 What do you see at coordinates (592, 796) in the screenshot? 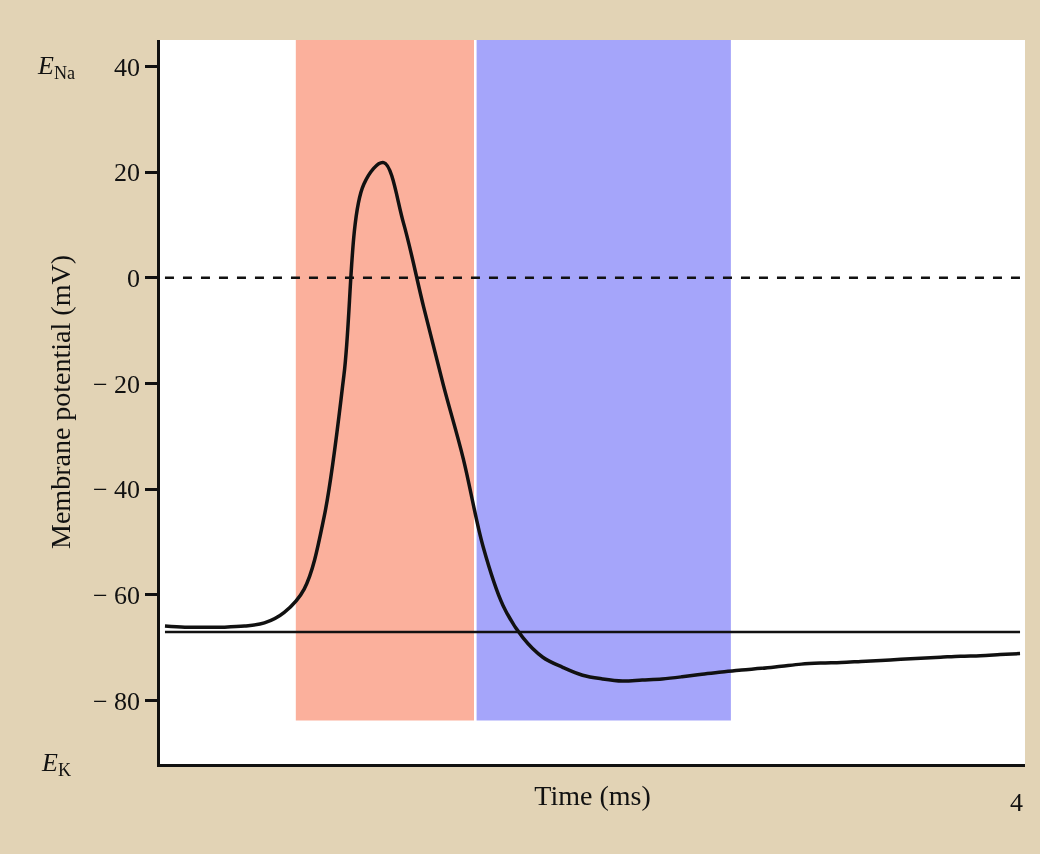
I see `x-axis-title: Time (ms)` at bounding box center [592, 796].